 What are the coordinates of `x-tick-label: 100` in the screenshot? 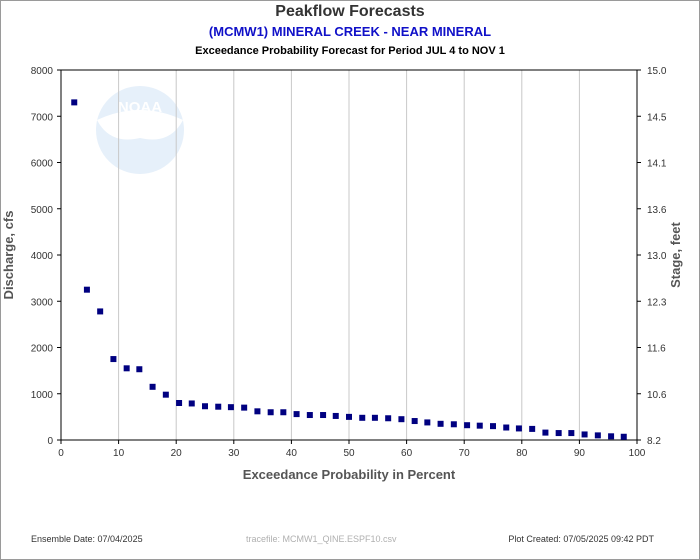 It's located at (637, 453).